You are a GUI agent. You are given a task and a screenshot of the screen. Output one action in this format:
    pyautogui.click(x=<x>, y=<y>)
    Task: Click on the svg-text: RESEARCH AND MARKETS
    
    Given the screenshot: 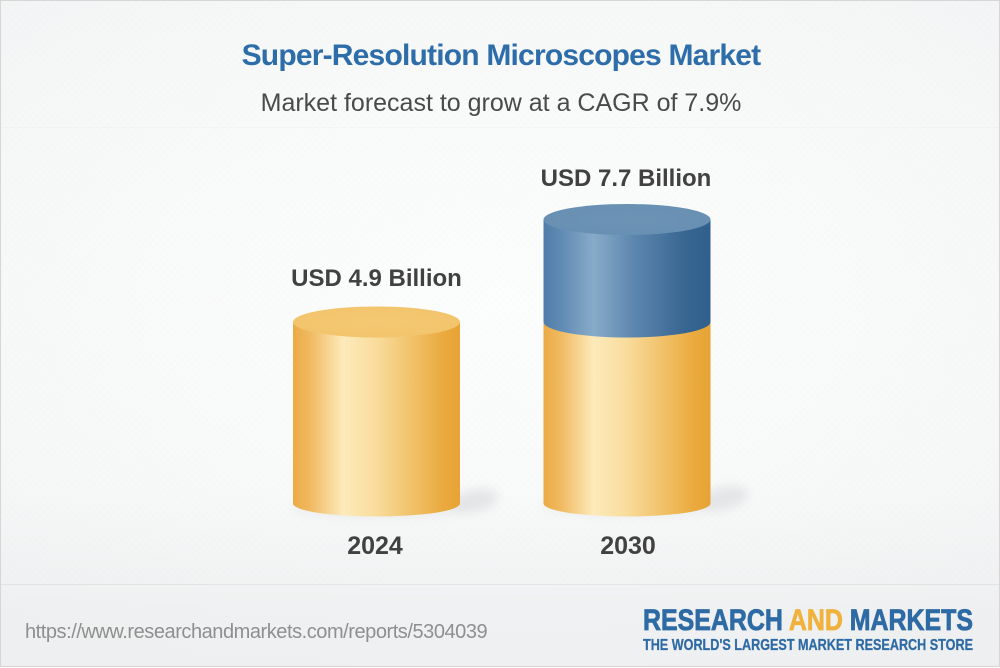 What is the action you would take?
    pyautogui.click(x=808, y=620)
    